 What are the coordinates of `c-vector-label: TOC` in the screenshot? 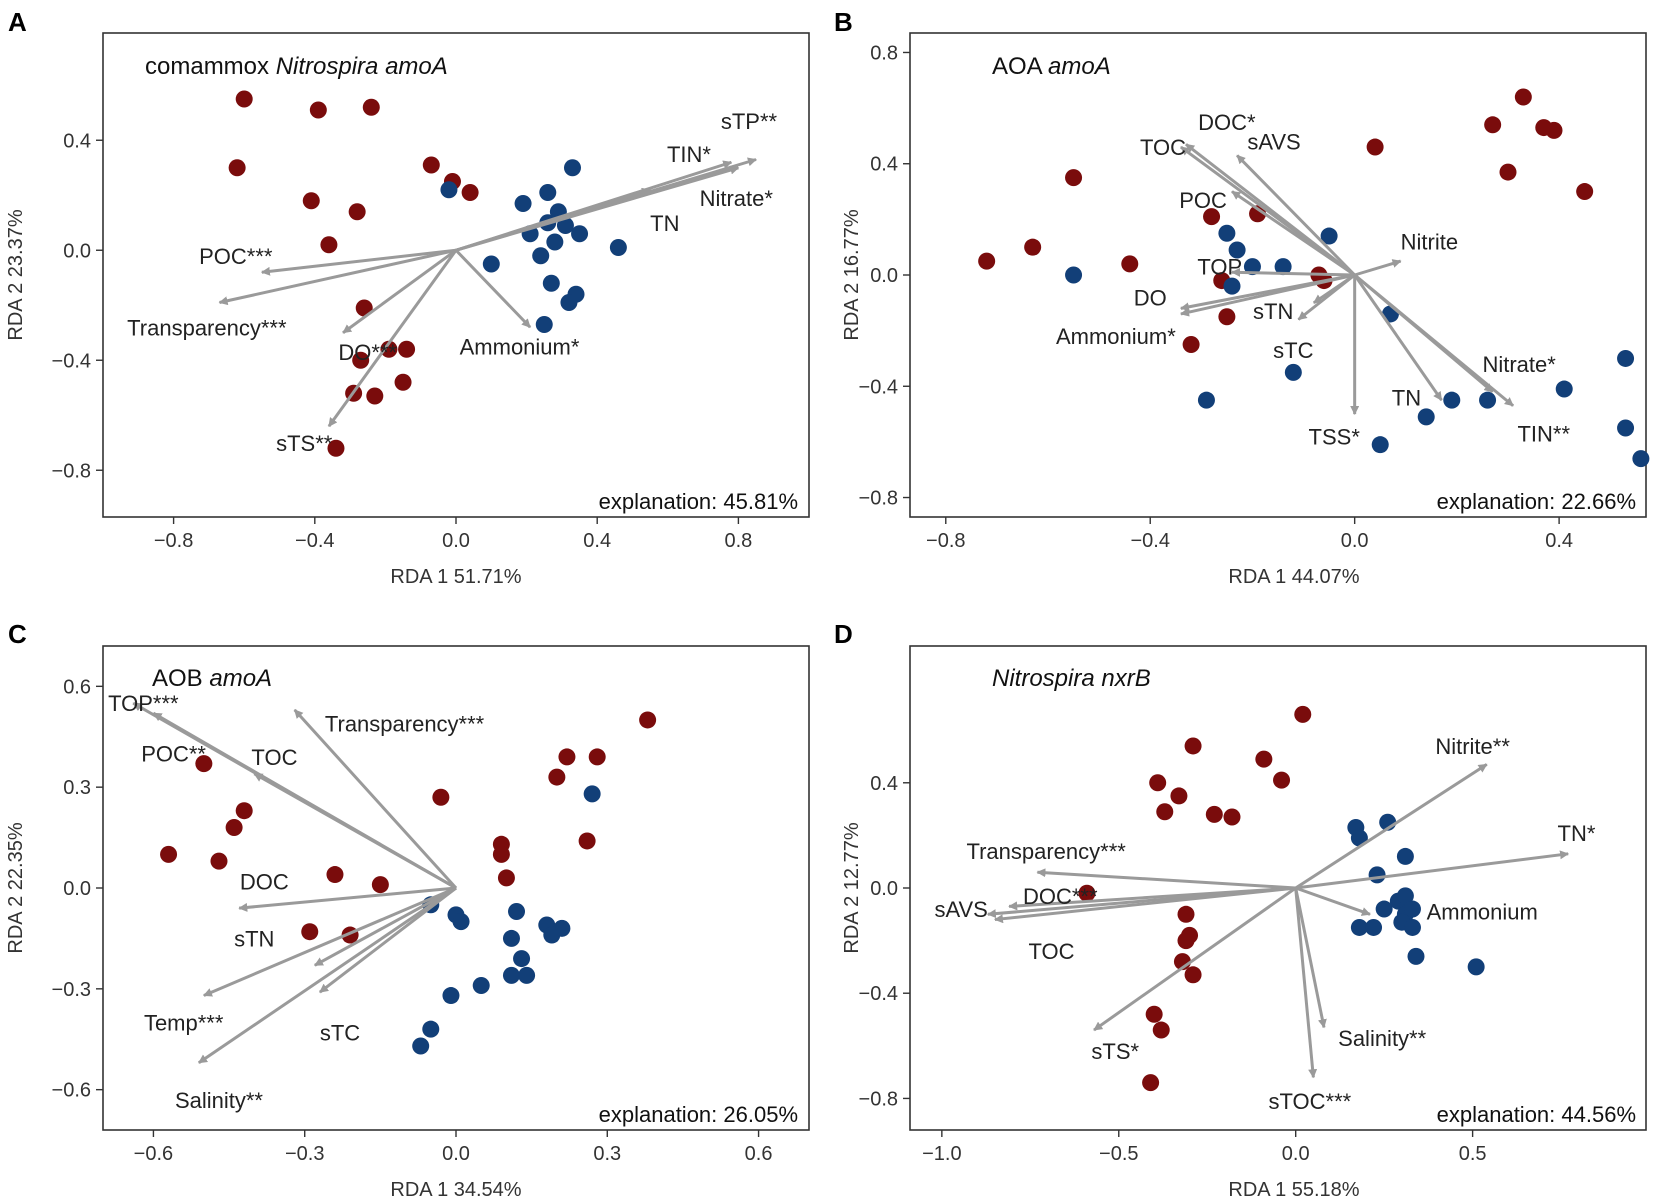 It's located at (274, 757).